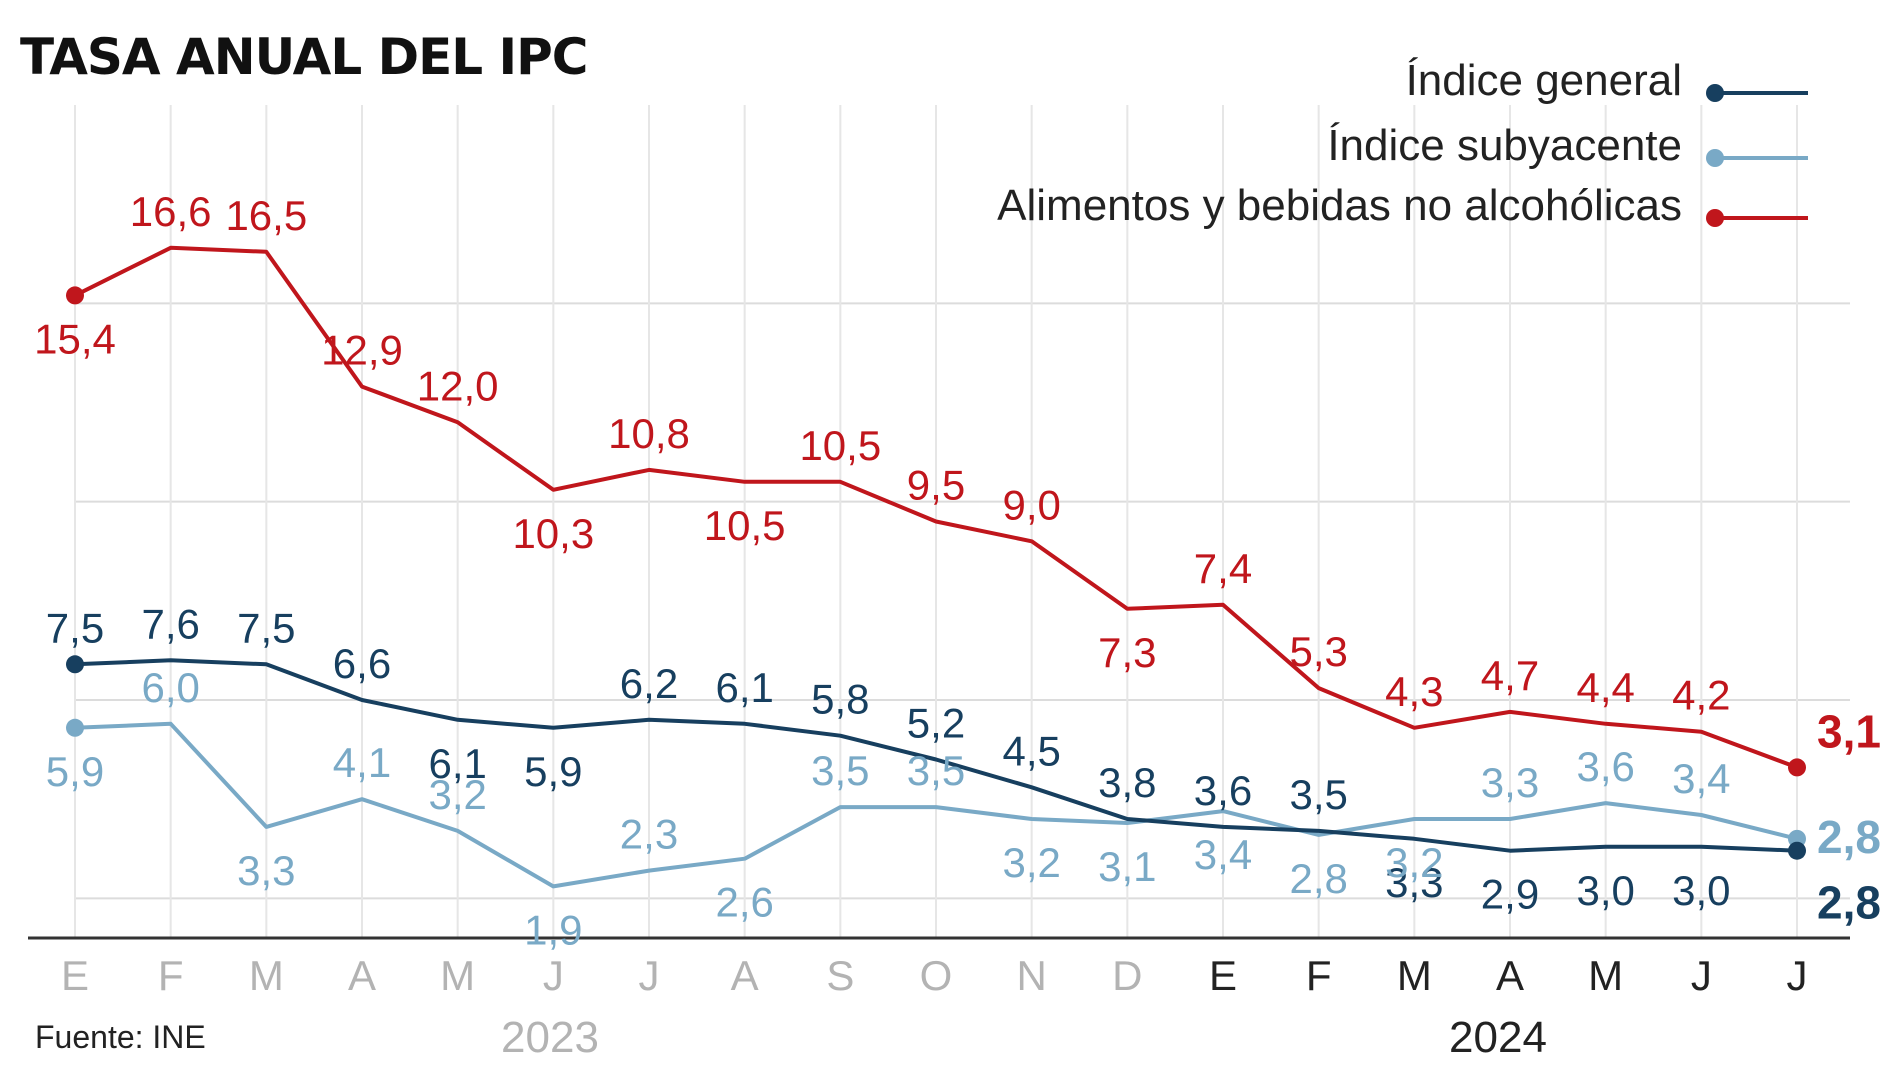  What do you see at coordinates (75, 727) in the screenshot?
I see `series-1-start-point` at bounding box center [75, 727].